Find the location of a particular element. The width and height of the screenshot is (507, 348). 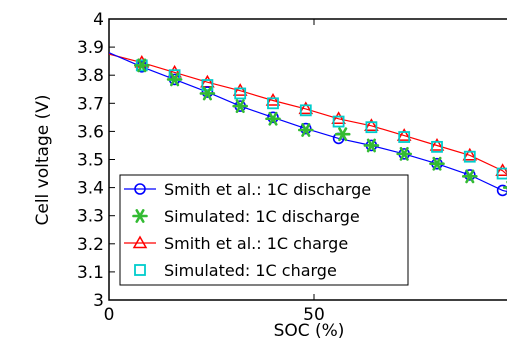

legend-label: Smith et al.: 1C charge is located at coordinates (256, 243).